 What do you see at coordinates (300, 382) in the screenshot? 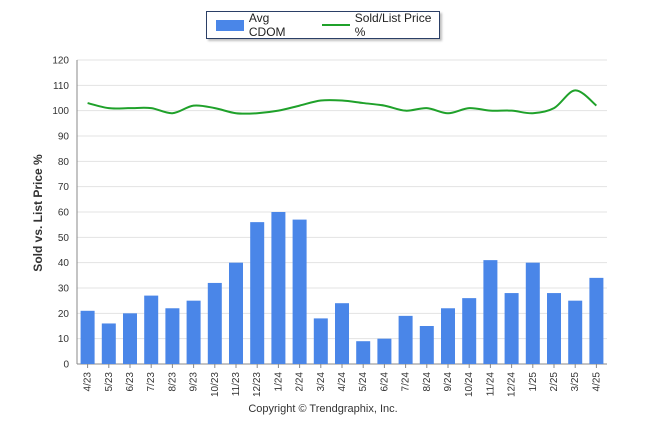
I see `x-tick-label: 2/24` at bounding box center [300, 382].